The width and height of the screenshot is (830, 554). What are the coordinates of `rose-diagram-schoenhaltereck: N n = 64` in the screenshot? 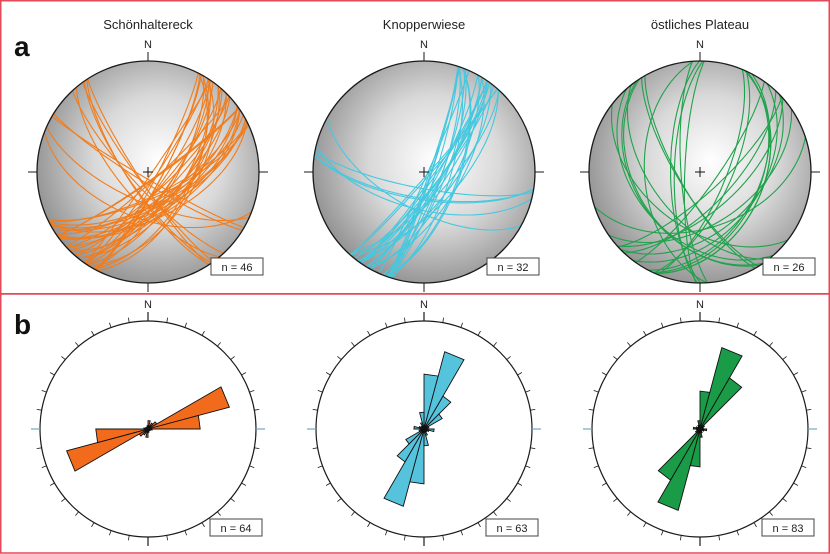 It's located at (148, 422).